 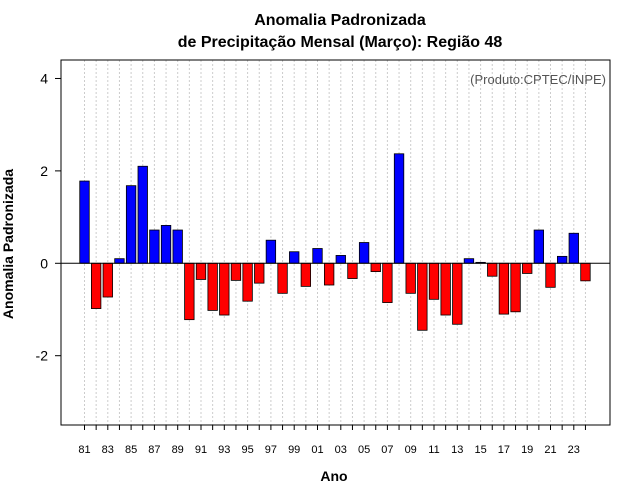 I want to click on bar-2005, so click(x=364, y=253).